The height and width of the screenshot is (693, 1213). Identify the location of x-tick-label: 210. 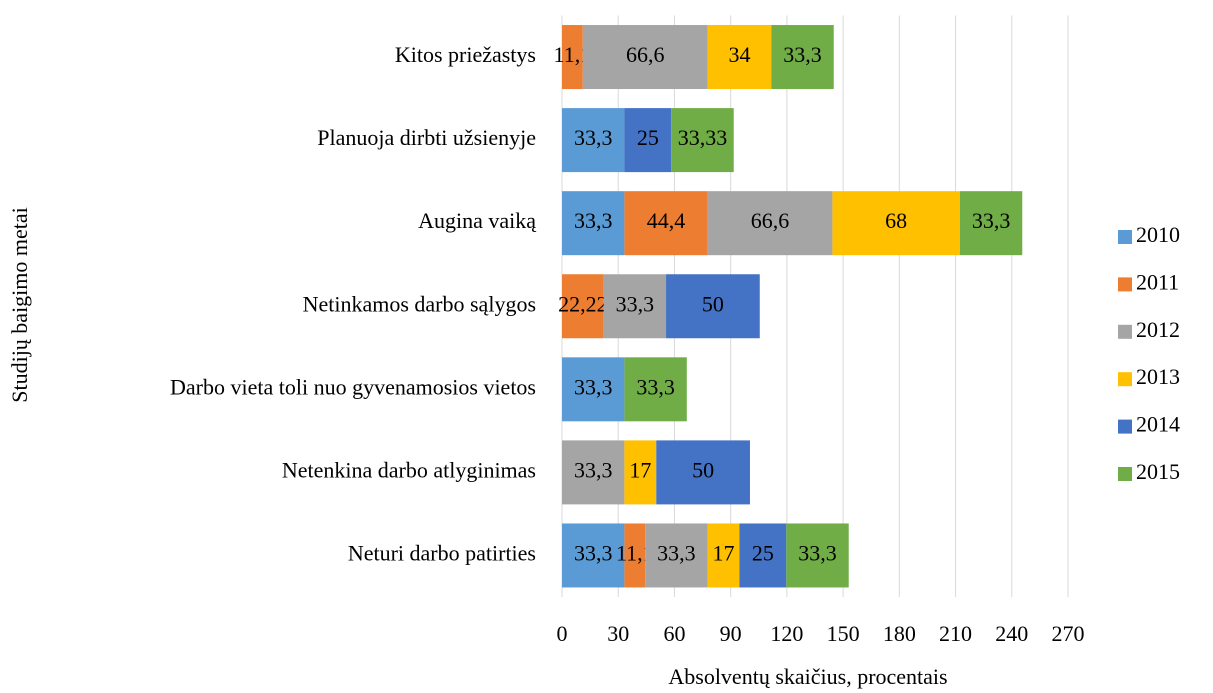
(955, 633).